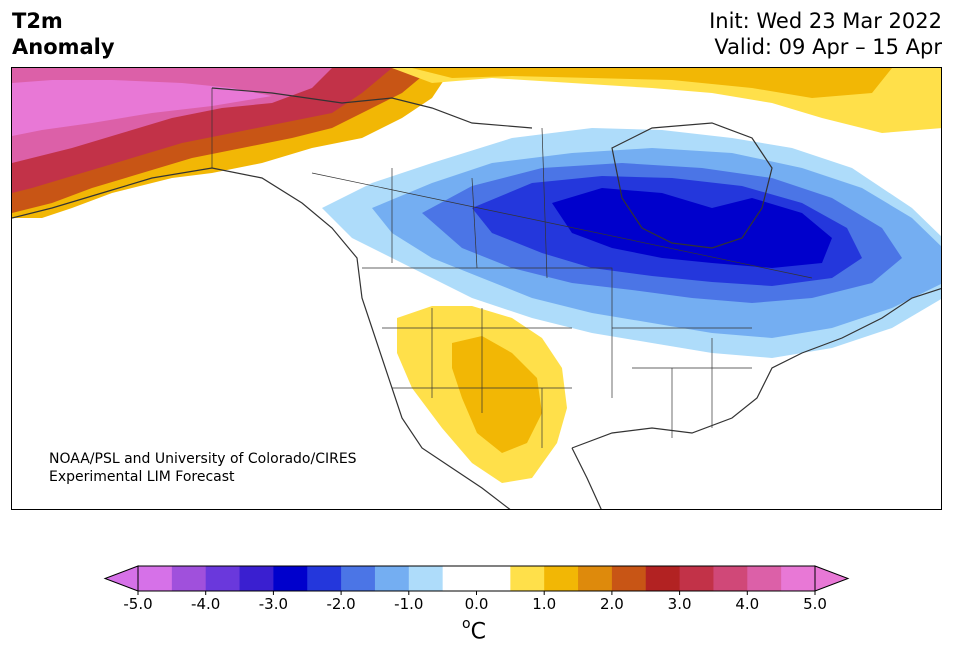 The width and height of the screenshot is (953, 659). What do you see at coordinates (205, 604) in the screenshot?
I see `colorbar-tick-label: -4.0` at bounding box center [205, 604].